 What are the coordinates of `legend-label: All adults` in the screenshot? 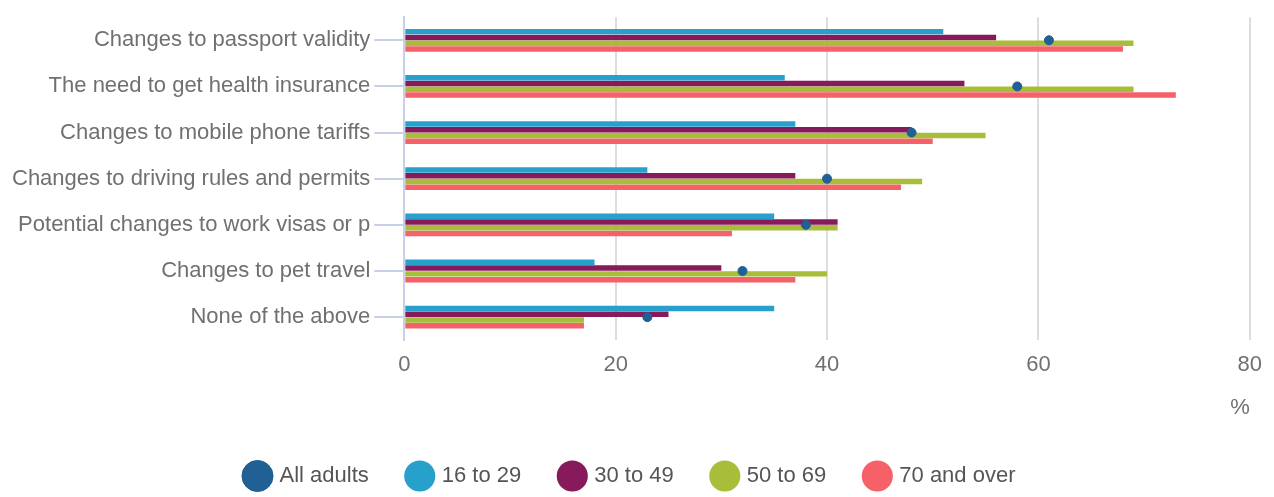 It's located at (324, 475).